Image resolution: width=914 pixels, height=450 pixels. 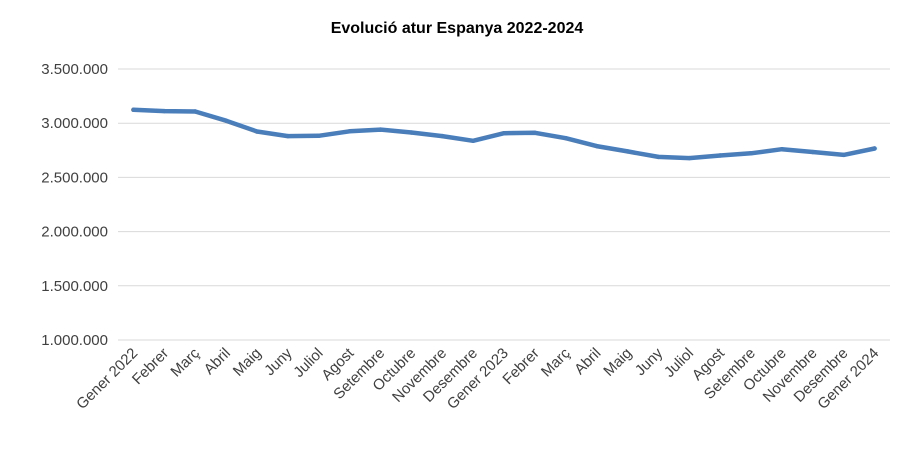 I want to click on y-tick-label: 2.500.000, so click(x=74, y=177).